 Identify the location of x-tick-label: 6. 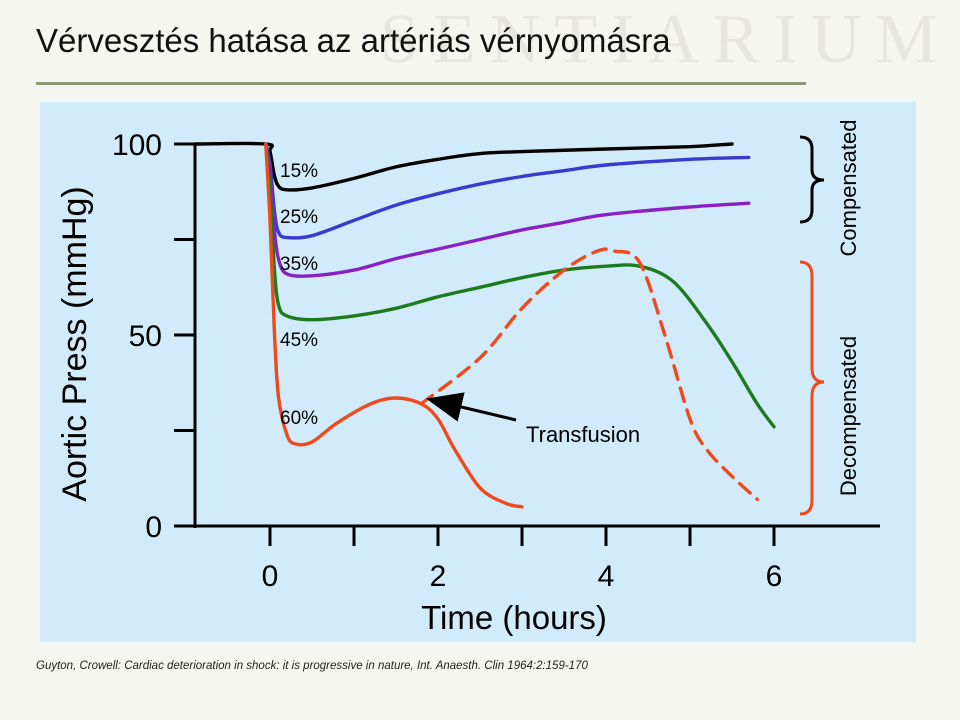
(774, 576).